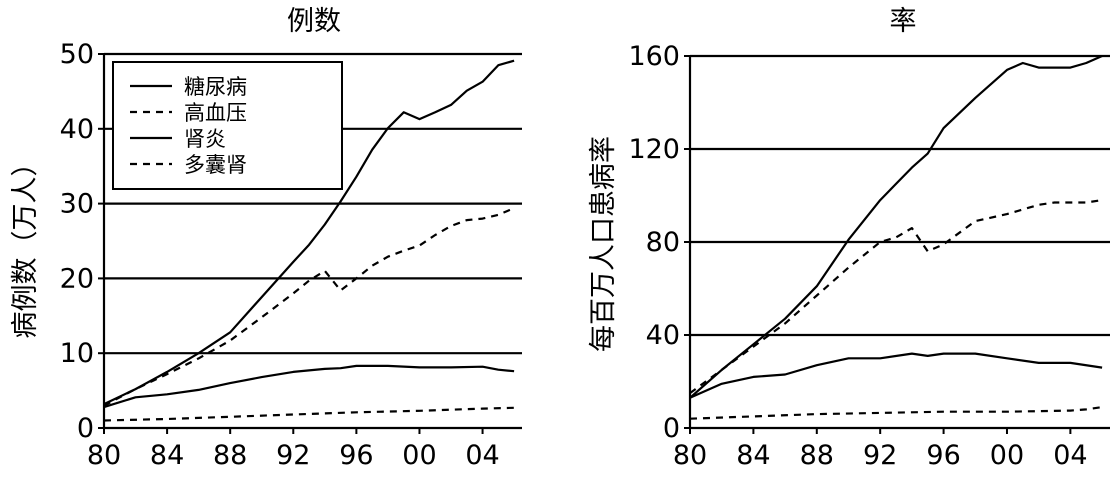  I want to click on y-tick-label: 20, so click(77, 278).